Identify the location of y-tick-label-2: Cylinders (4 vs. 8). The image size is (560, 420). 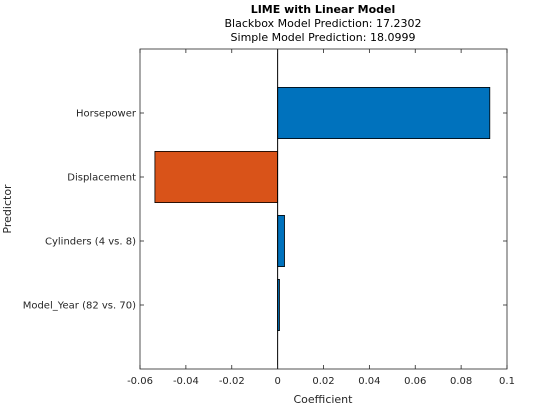
(90, 242).